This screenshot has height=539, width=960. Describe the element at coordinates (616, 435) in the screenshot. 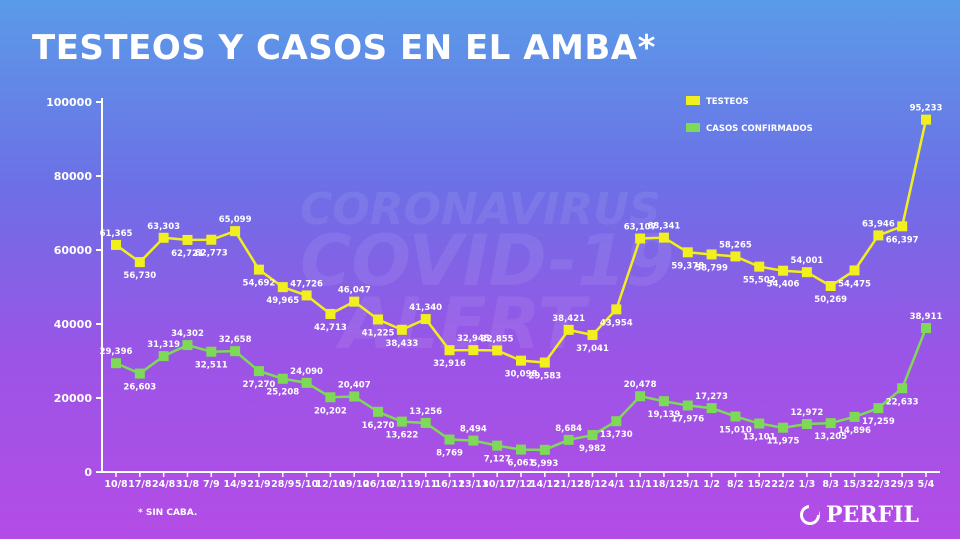

I see `data-label: 13,730` at that location.